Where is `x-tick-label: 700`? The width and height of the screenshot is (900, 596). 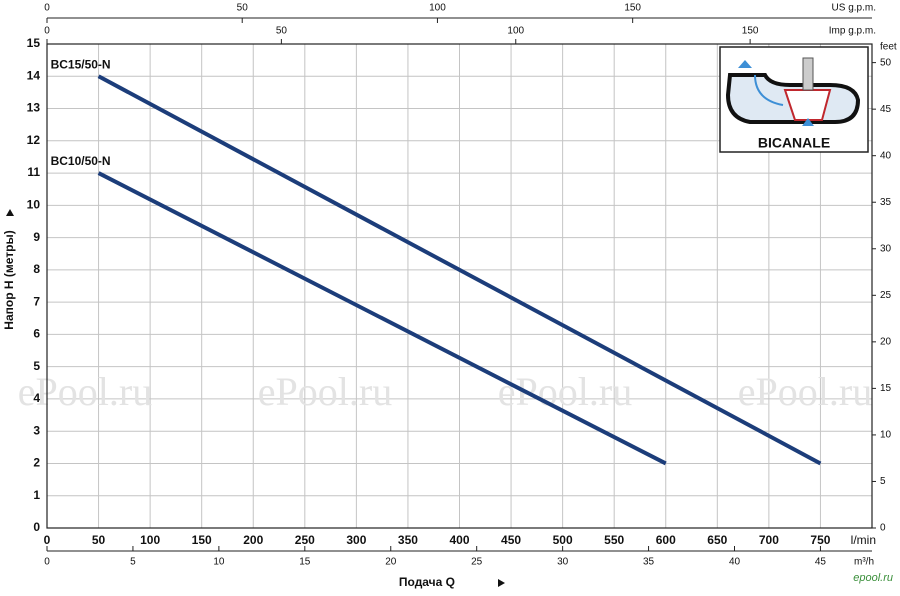 x-tick-label: 700 is located at coordinates (769, 540).